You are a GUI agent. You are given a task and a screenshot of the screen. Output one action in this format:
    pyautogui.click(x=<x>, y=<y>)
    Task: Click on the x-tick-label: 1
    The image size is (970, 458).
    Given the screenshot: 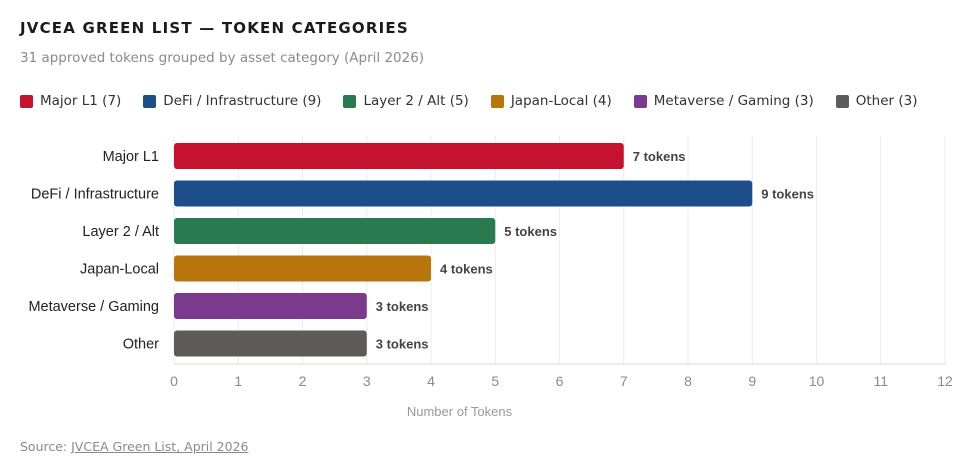 What is the action you would take?
    pyautogui.click(x=238, y=381)
    